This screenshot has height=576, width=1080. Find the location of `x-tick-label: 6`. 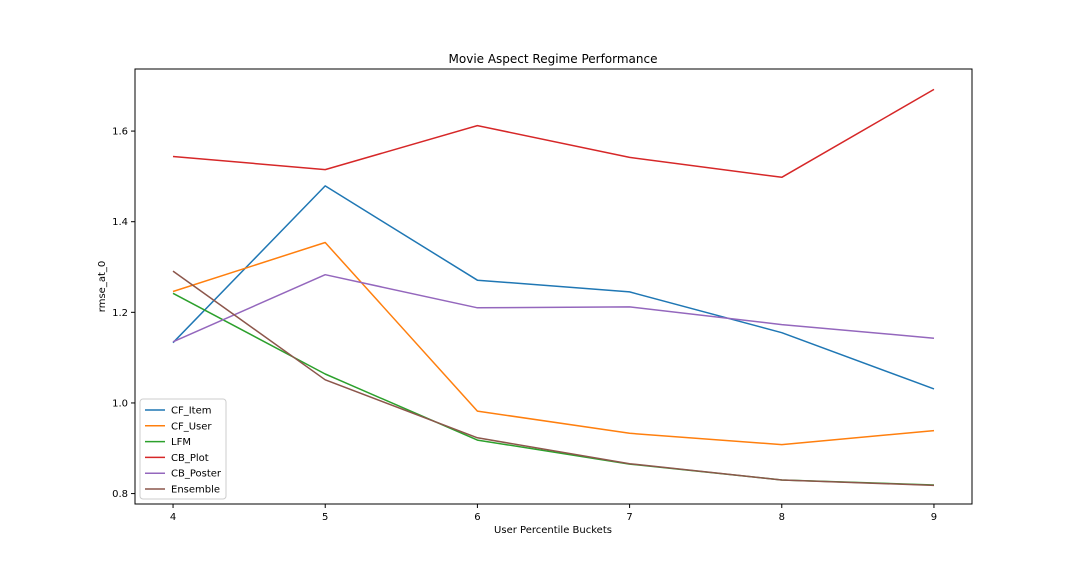

x-tick-label: 6 is located at coordinates (477, 517).